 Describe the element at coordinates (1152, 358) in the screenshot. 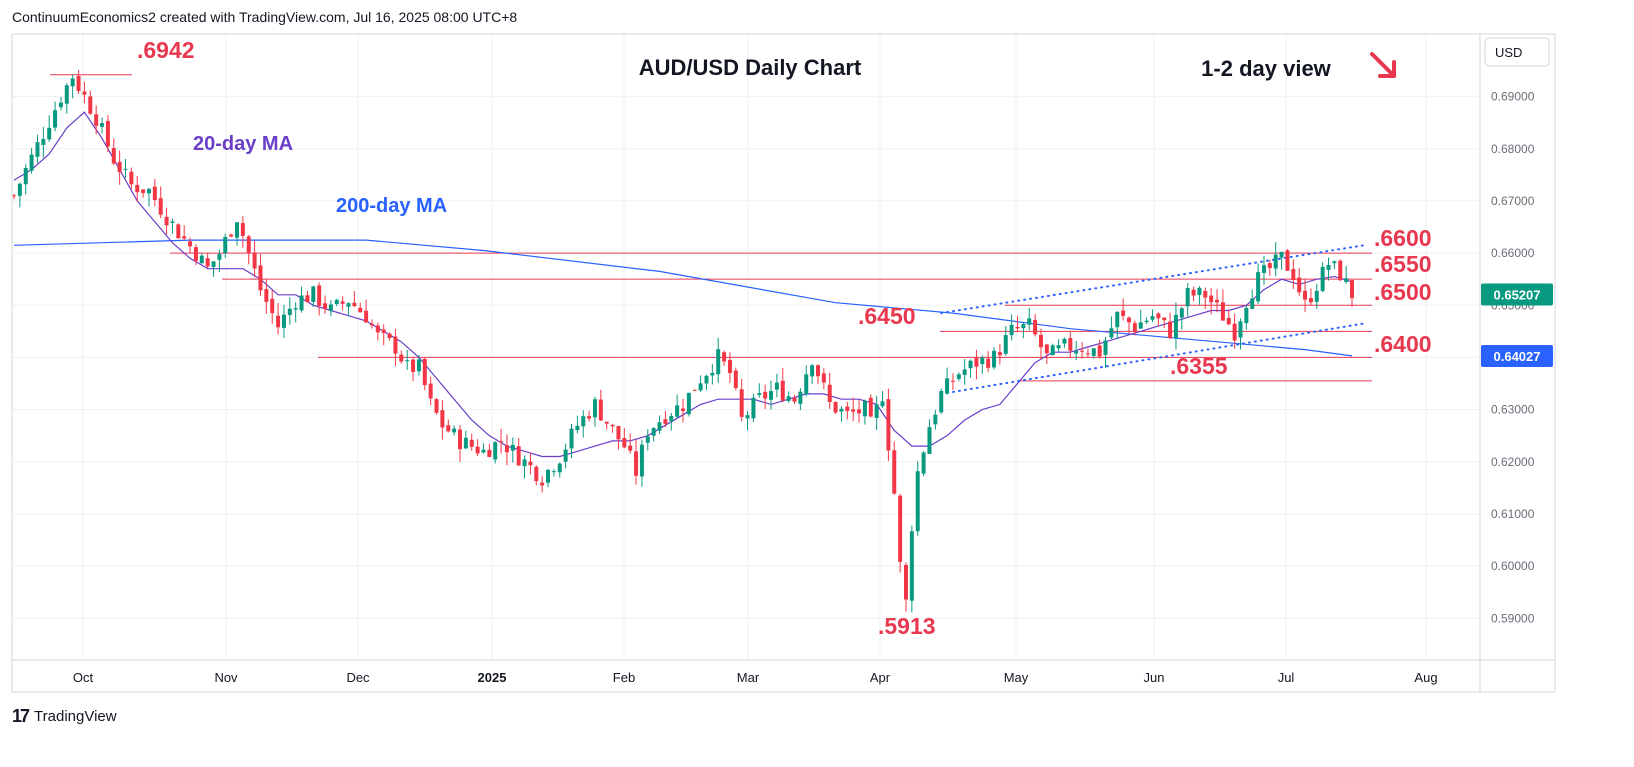

I see `channel-bottom-line` at that location.